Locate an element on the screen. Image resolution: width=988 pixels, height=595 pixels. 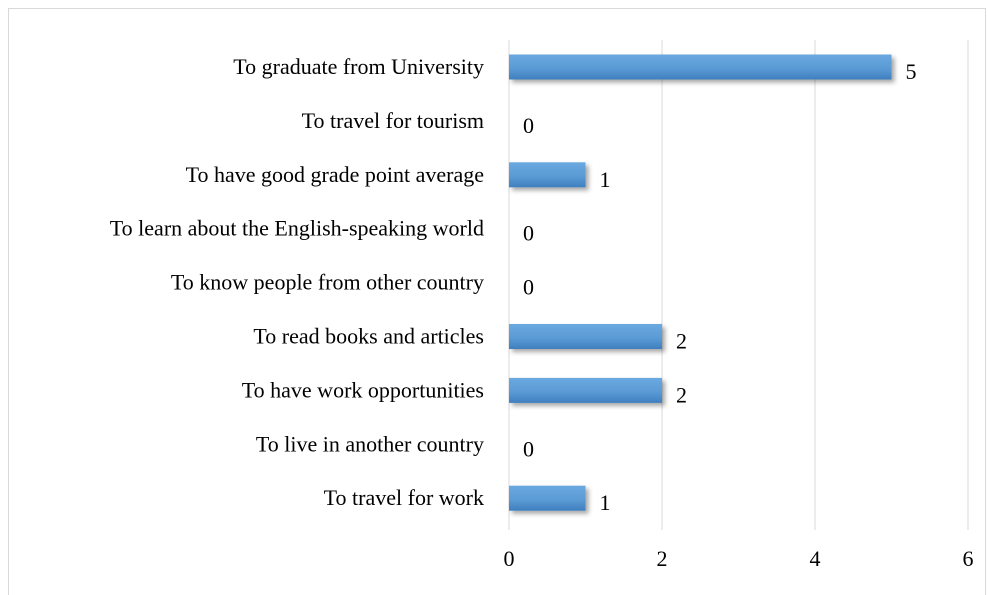
x-tick-label: 0 is located at coordinates (509, 558).